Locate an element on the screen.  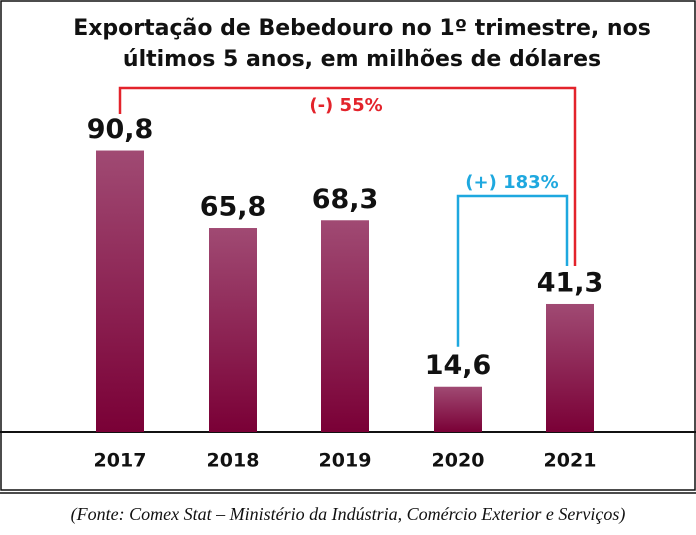
x-tick-label: 2020 is located at coordinates (458, 461).